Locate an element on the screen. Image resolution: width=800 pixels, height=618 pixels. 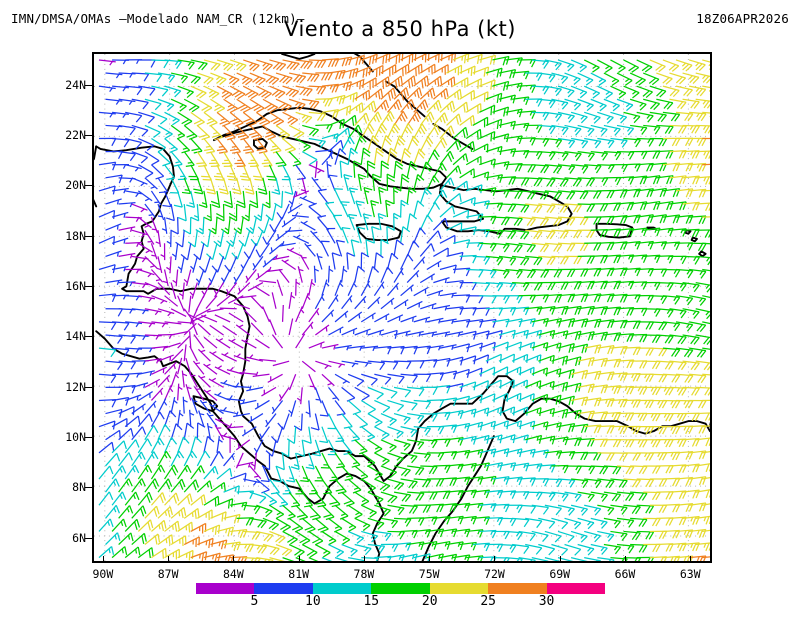
y-axis-label: 18N is located at coordinates (75, 235).